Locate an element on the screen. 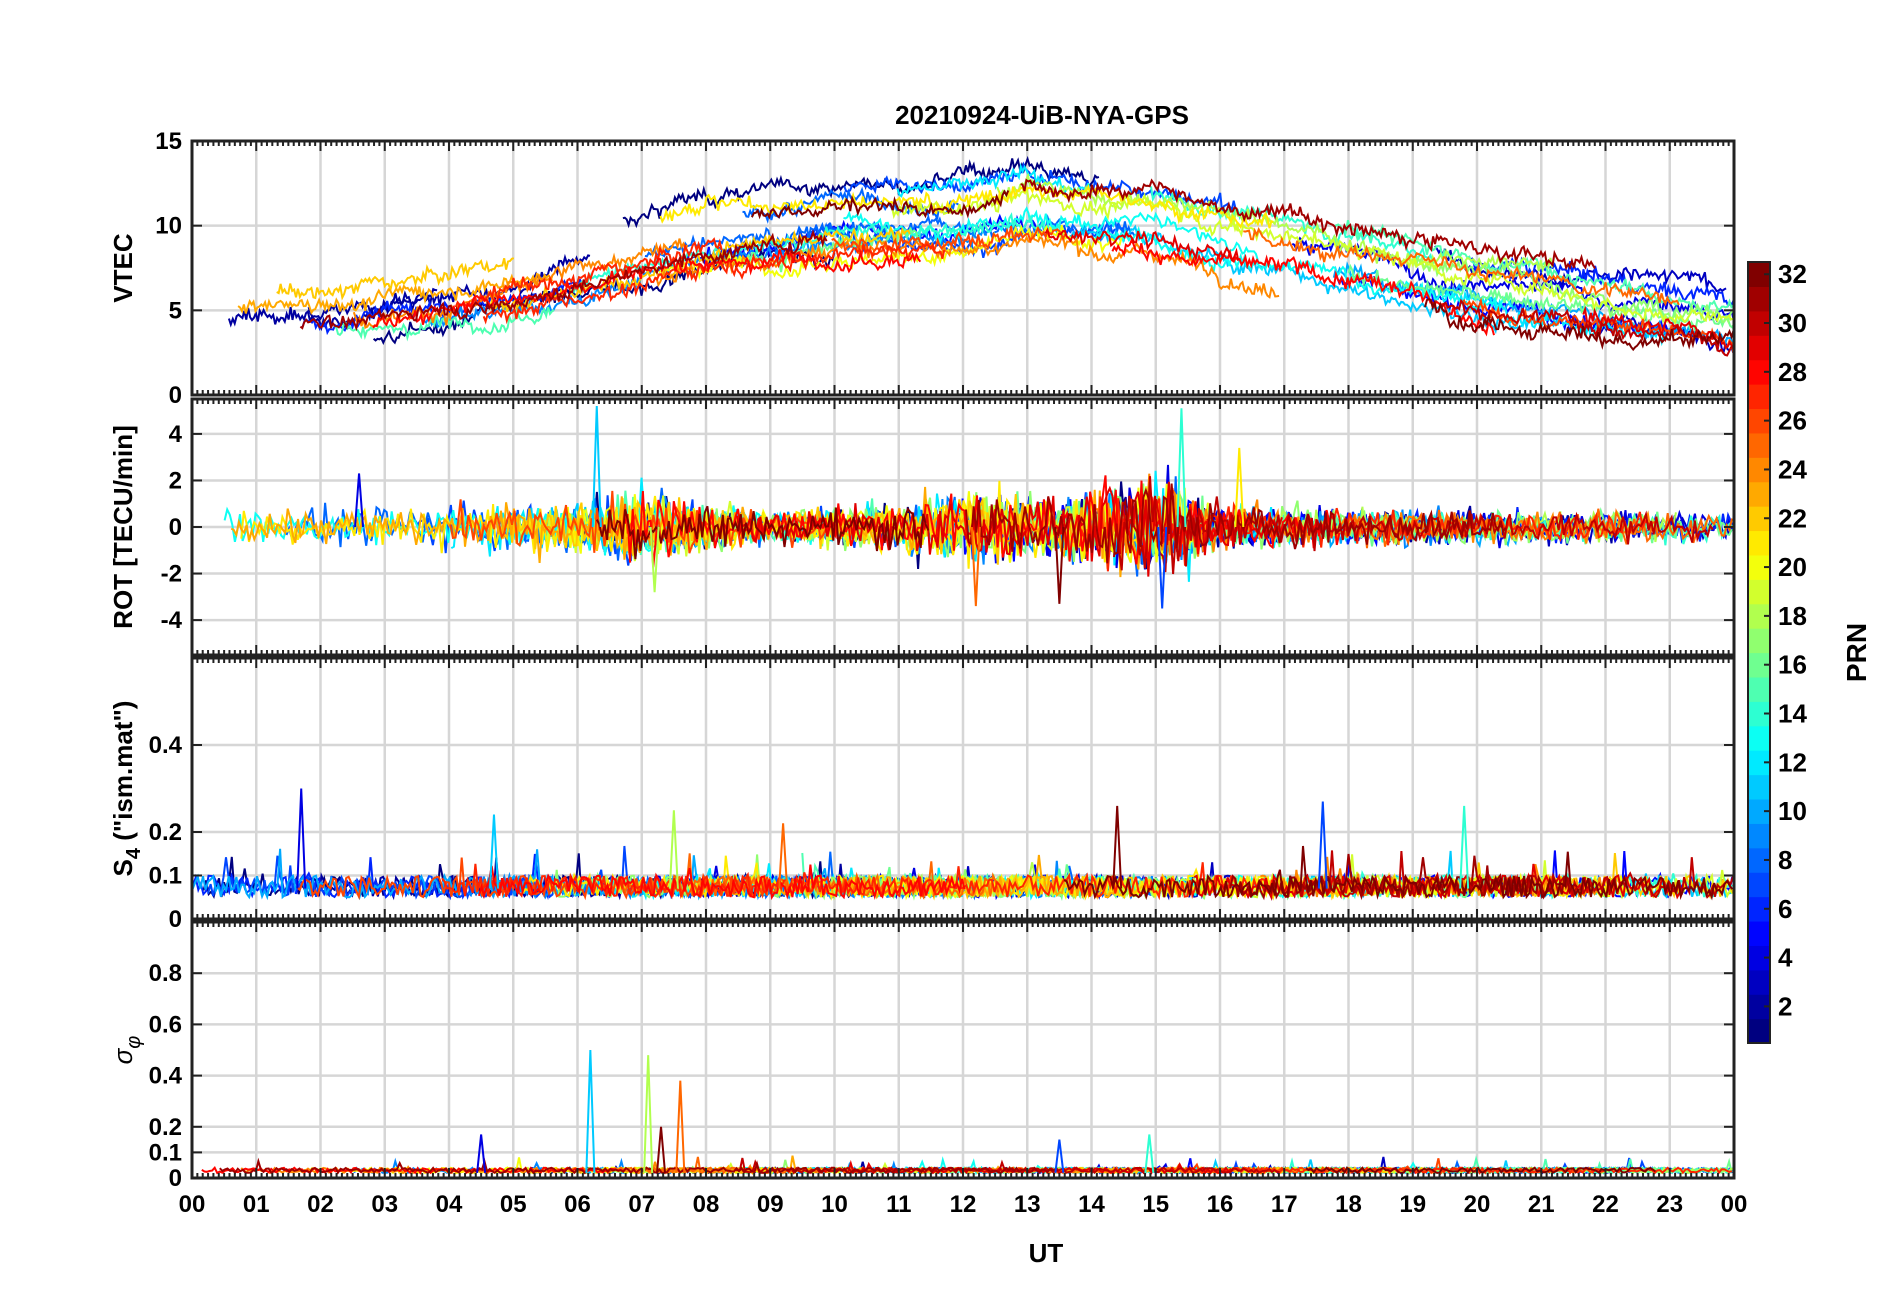  x-tick-label: 20 is located at coordinates (1477, 1204).